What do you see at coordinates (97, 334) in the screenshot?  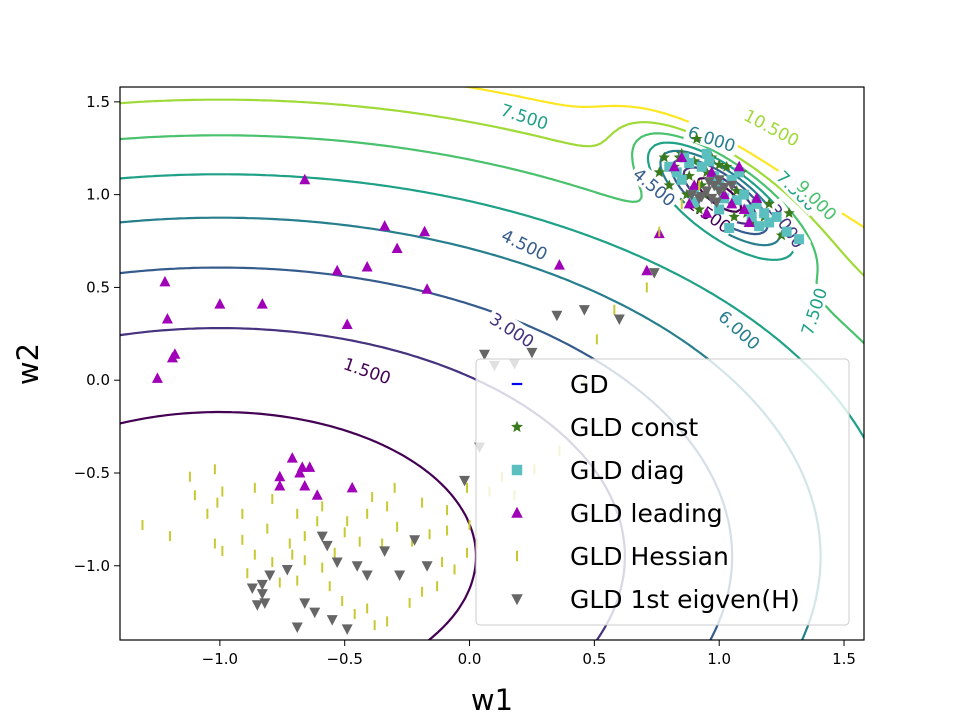 I see `y-axis-ticks: −1.0 −0.5 0.0 0.5 1.0 1.5` at bounding box center [97, 334].